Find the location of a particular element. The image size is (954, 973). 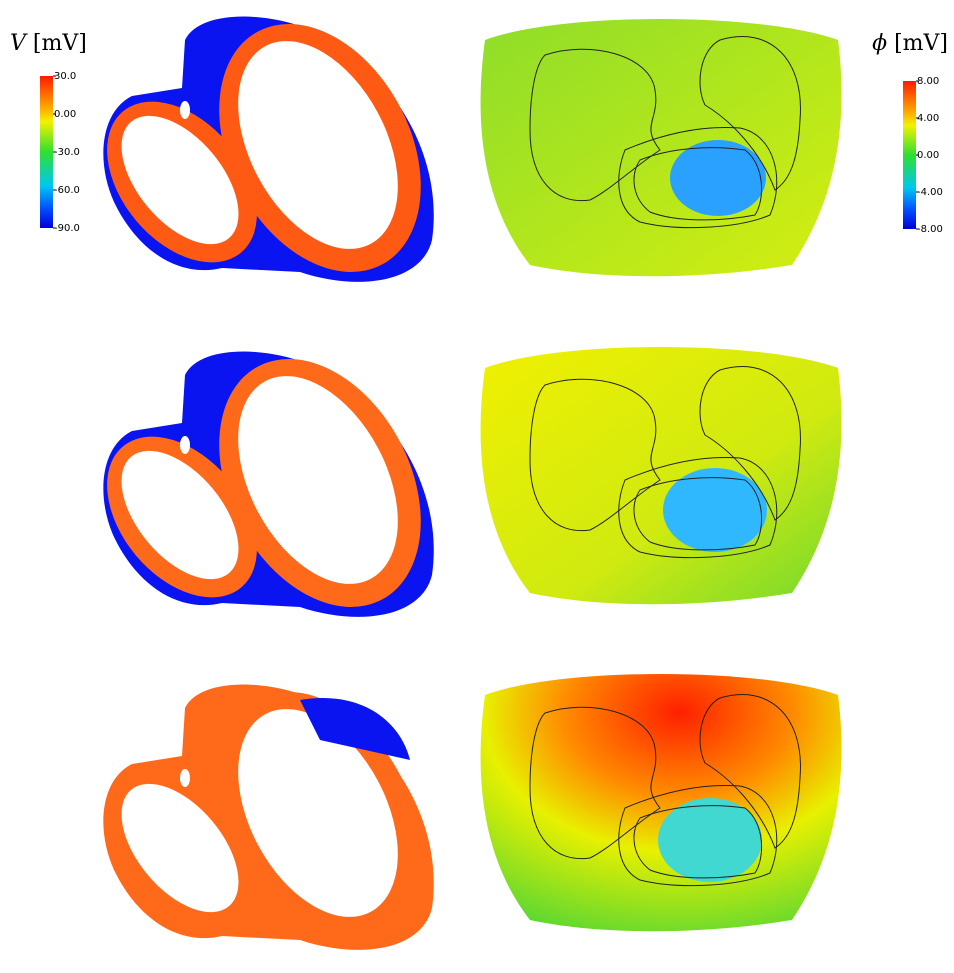

tick-label: 4.00 is located at coordinates (928, 118).